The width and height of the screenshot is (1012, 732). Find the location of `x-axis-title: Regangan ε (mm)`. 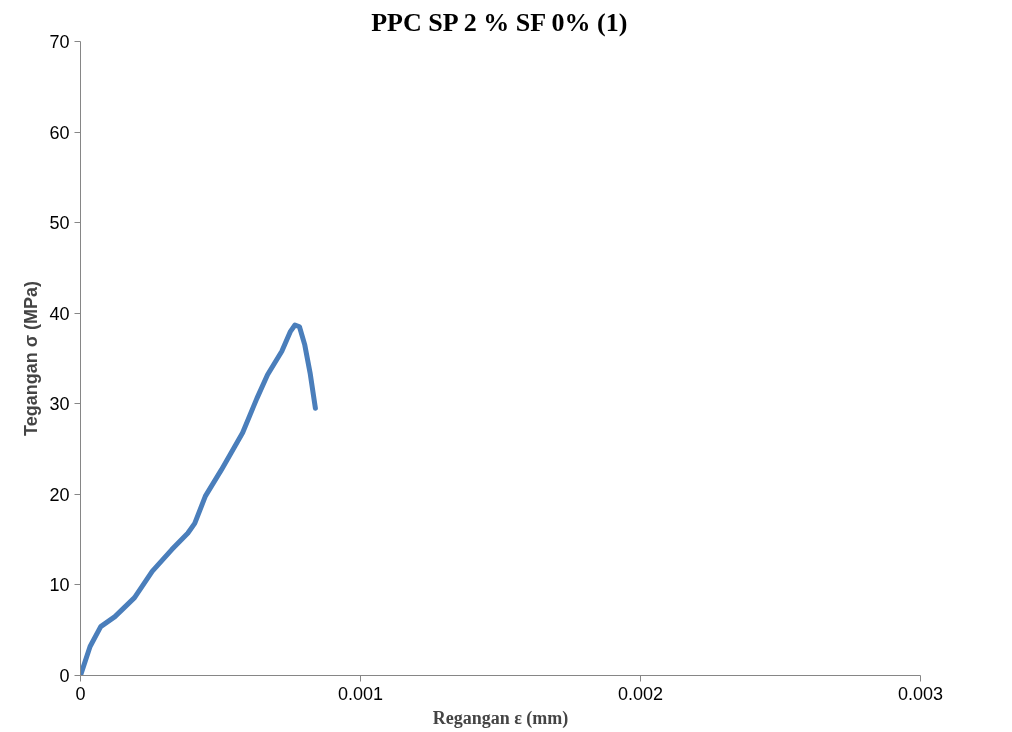

x-axis-title: Regangan ε (mm) is located at coordinates (500, 718).